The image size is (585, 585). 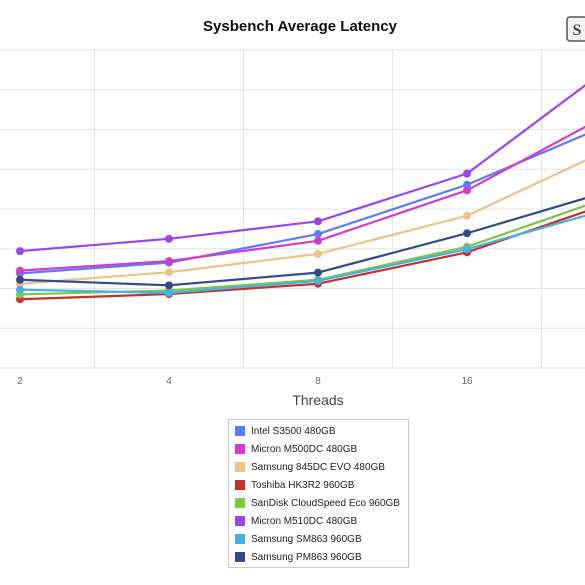 I want to click on site-logo-icon: S, so click(x=575, y=29).